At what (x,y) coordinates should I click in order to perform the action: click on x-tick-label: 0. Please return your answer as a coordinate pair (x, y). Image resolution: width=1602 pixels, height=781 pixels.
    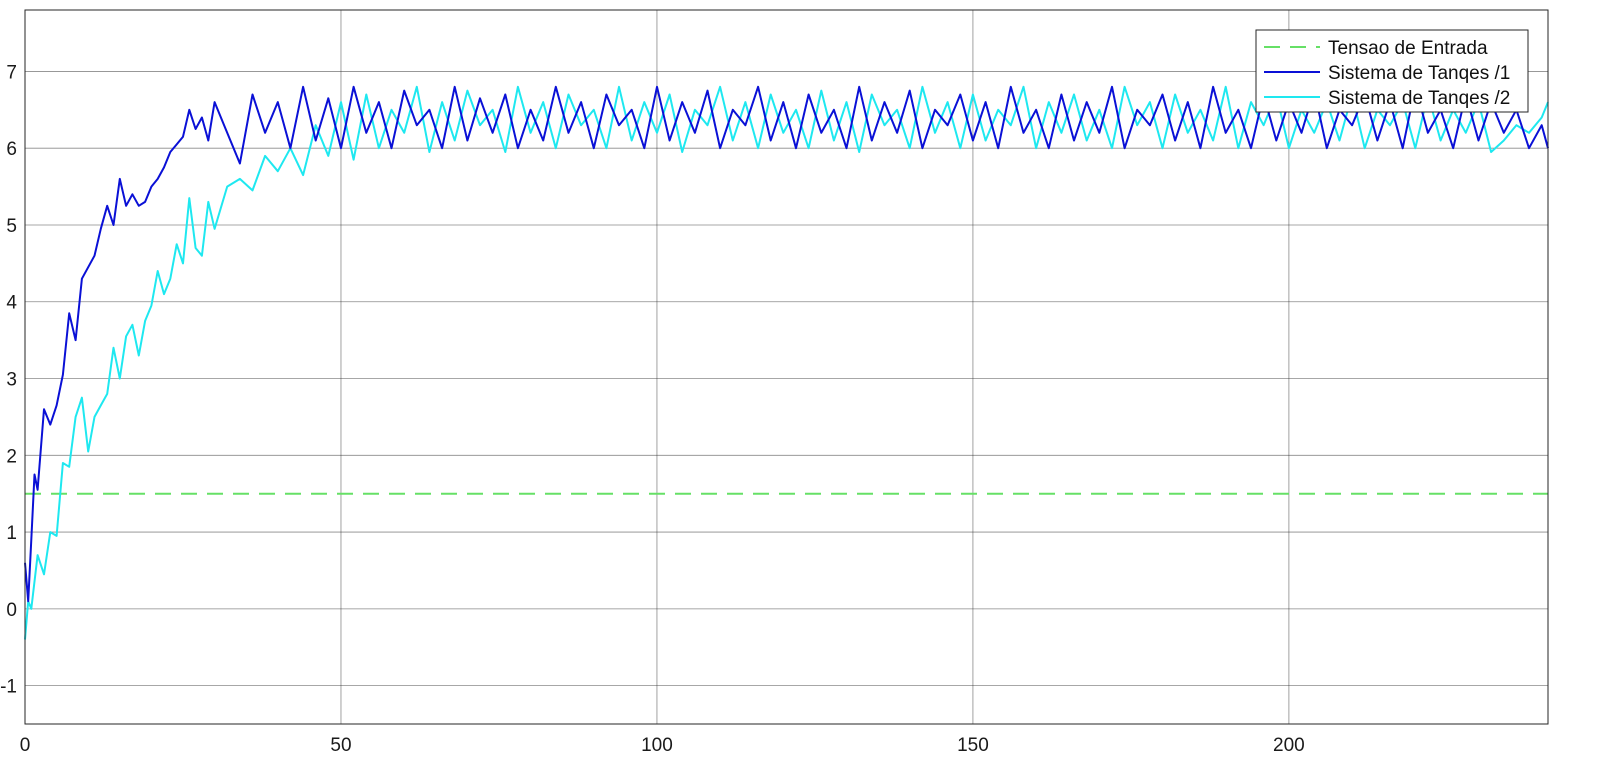
    Looking at the image, I should click on (25, 745).